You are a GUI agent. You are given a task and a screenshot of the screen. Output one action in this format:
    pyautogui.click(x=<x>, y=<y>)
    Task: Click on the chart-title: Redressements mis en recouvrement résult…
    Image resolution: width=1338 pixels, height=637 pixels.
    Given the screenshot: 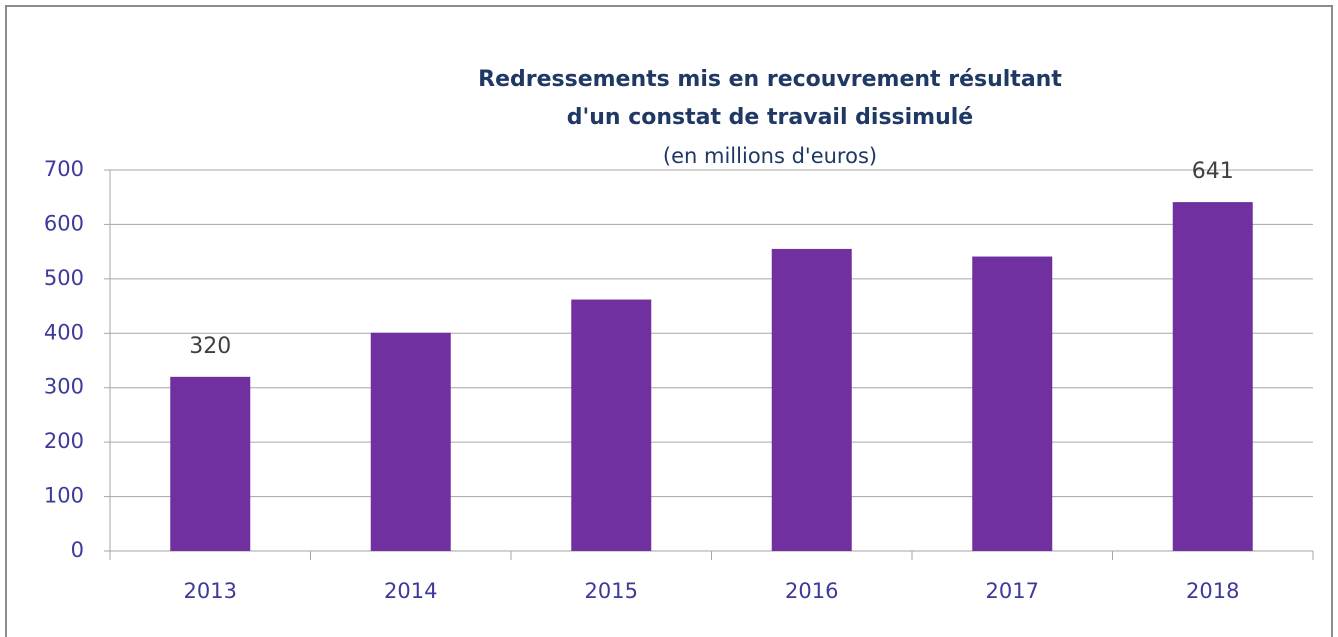 What is the action you would take?
    pyautogui.click(x=770, y=79)
    